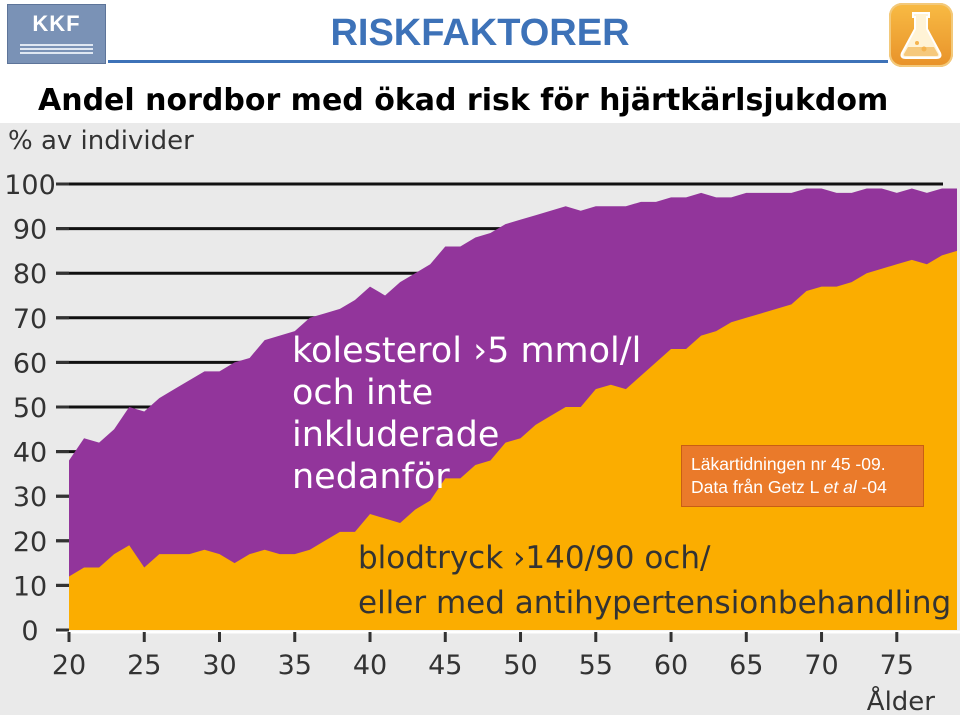 Image resolution: width=960 pixels, height=715 pixels. What do you see at coordinates (30, 586) in the screenshot?
I see `y-tick-label: 10` at bounding box center [30, 586].